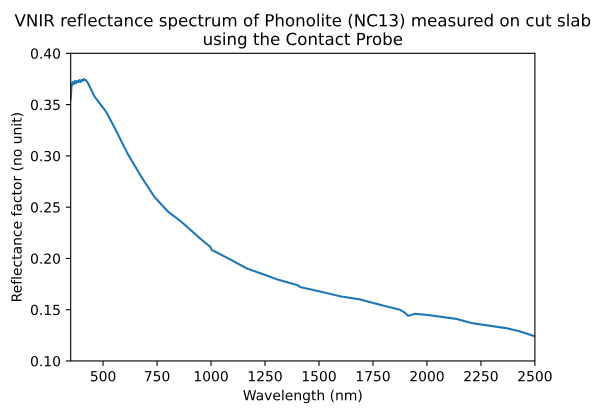 The height and width of the screenshot is (418, 599). What do you see at coordinates (45, 105) in the screenshot?
I see `y-tick-label: 0.35` at bounding box center [45, 105].